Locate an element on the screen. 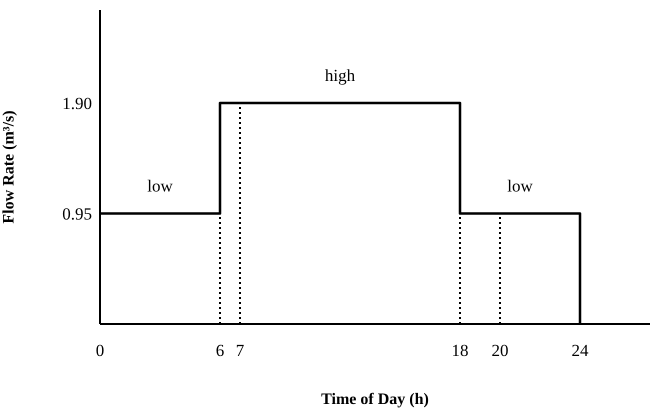 This screenshot has width=652, height=414. y-axis-title: Flow Rate (m³/s) is located at coordinates (9, 167).